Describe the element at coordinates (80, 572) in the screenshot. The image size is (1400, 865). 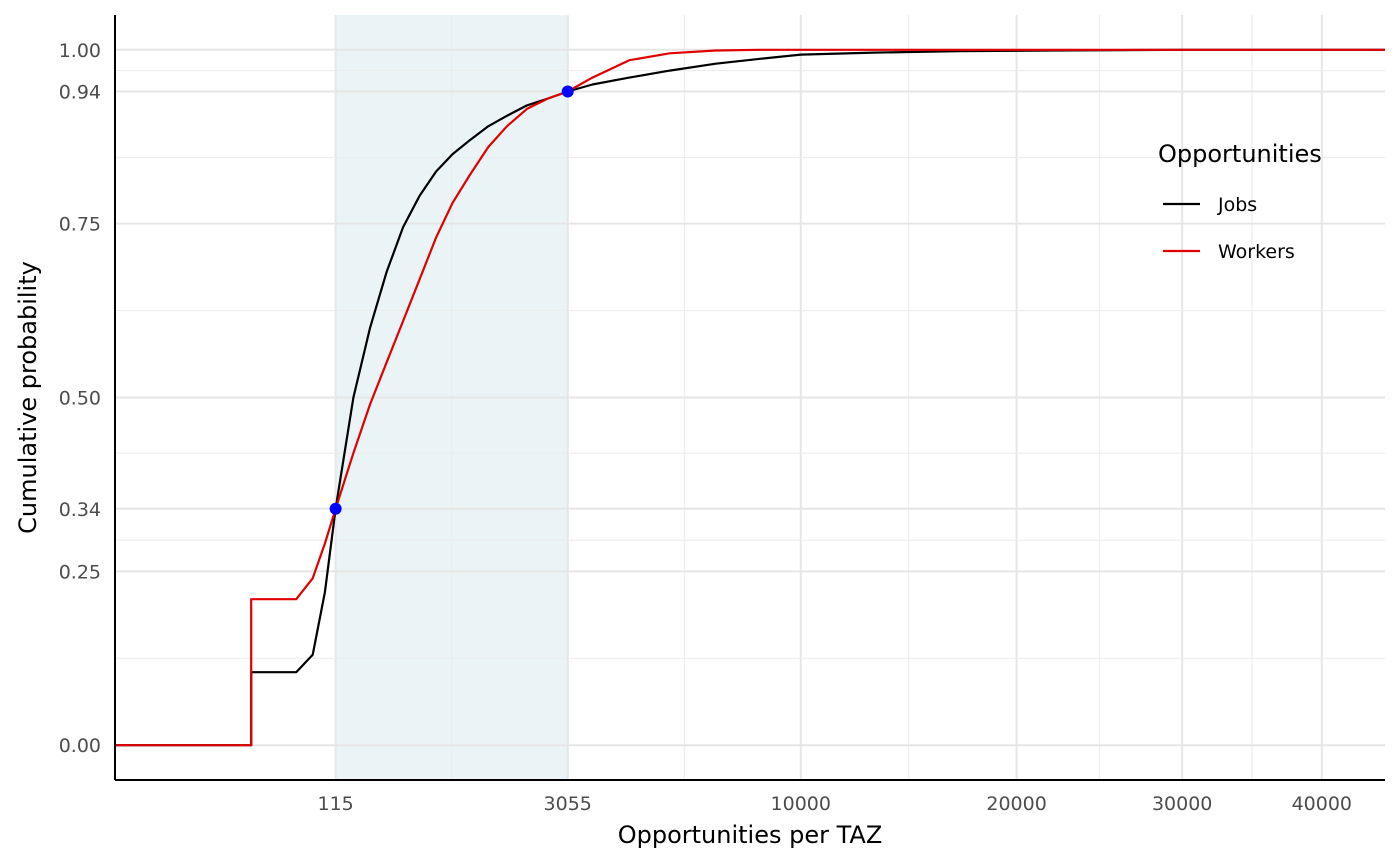
I see `y-tick-label: 0.25` at that location.